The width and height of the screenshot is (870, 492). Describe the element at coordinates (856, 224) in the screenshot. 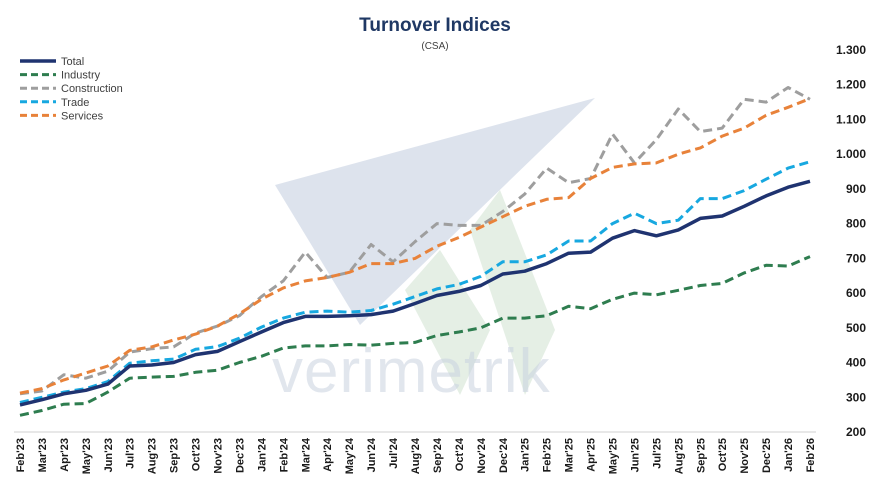

I see `y-tick-label: 800` at that location.